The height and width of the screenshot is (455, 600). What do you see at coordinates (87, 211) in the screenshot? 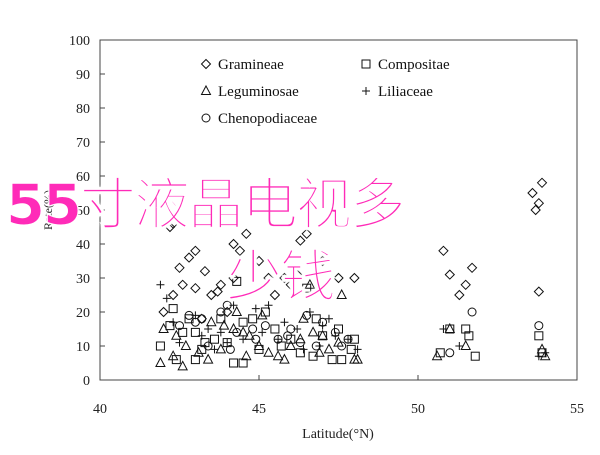
I see `y-axis: 0 10 20 30 40 50 60 70 80 90 100` at bounding box center [87, 211].